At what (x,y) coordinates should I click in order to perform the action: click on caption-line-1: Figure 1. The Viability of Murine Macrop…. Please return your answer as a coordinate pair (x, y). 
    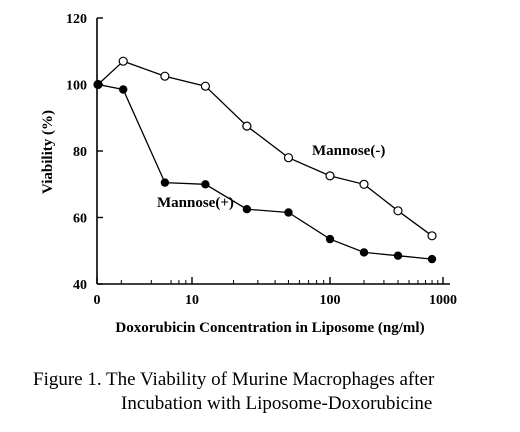
    Looking at the image, I should click on (234, 379).